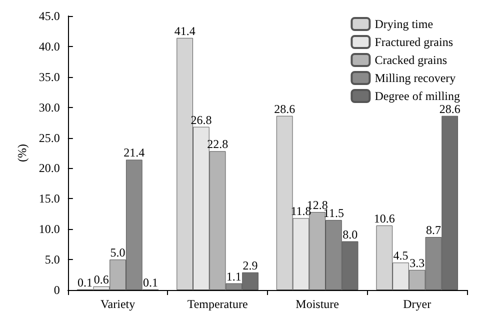 The width and height of the screenshot is (481, 324). I want to click on data-label: 1.1, so click(234, 276).